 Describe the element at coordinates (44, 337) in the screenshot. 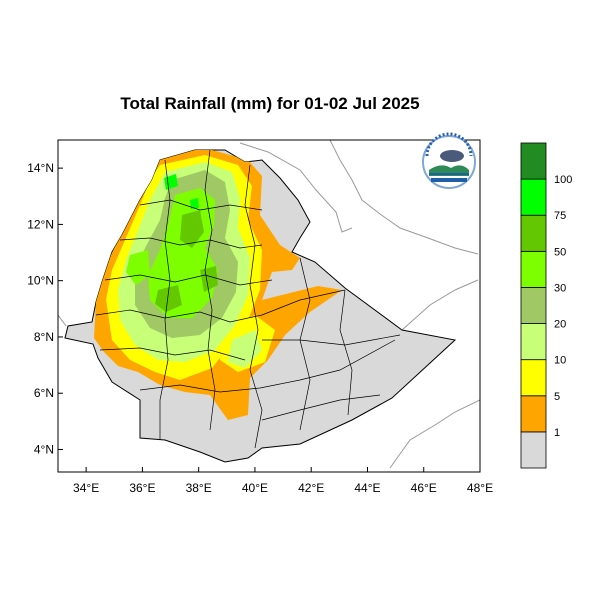

I see `y-tick-label: 8°N` at that location.